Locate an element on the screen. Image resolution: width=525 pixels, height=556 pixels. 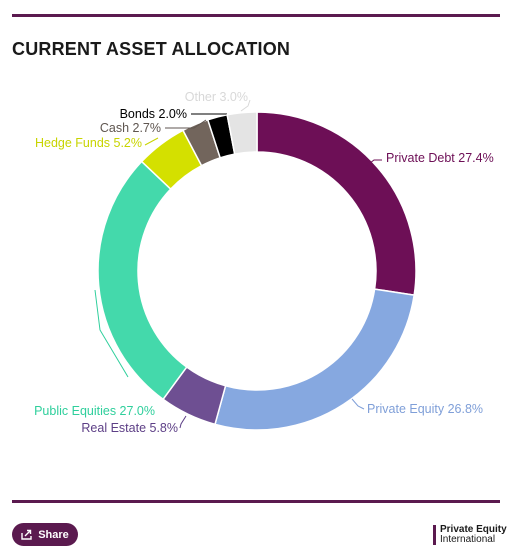
share-button: Share is located at coordinates (45, 534).